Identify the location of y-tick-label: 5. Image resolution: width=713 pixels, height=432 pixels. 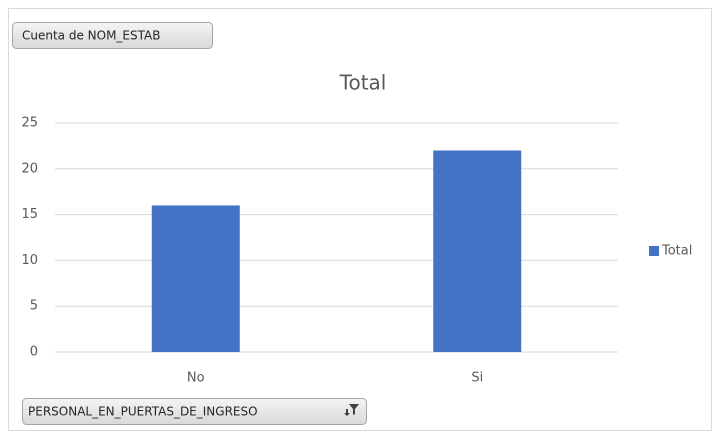
(34, 306).